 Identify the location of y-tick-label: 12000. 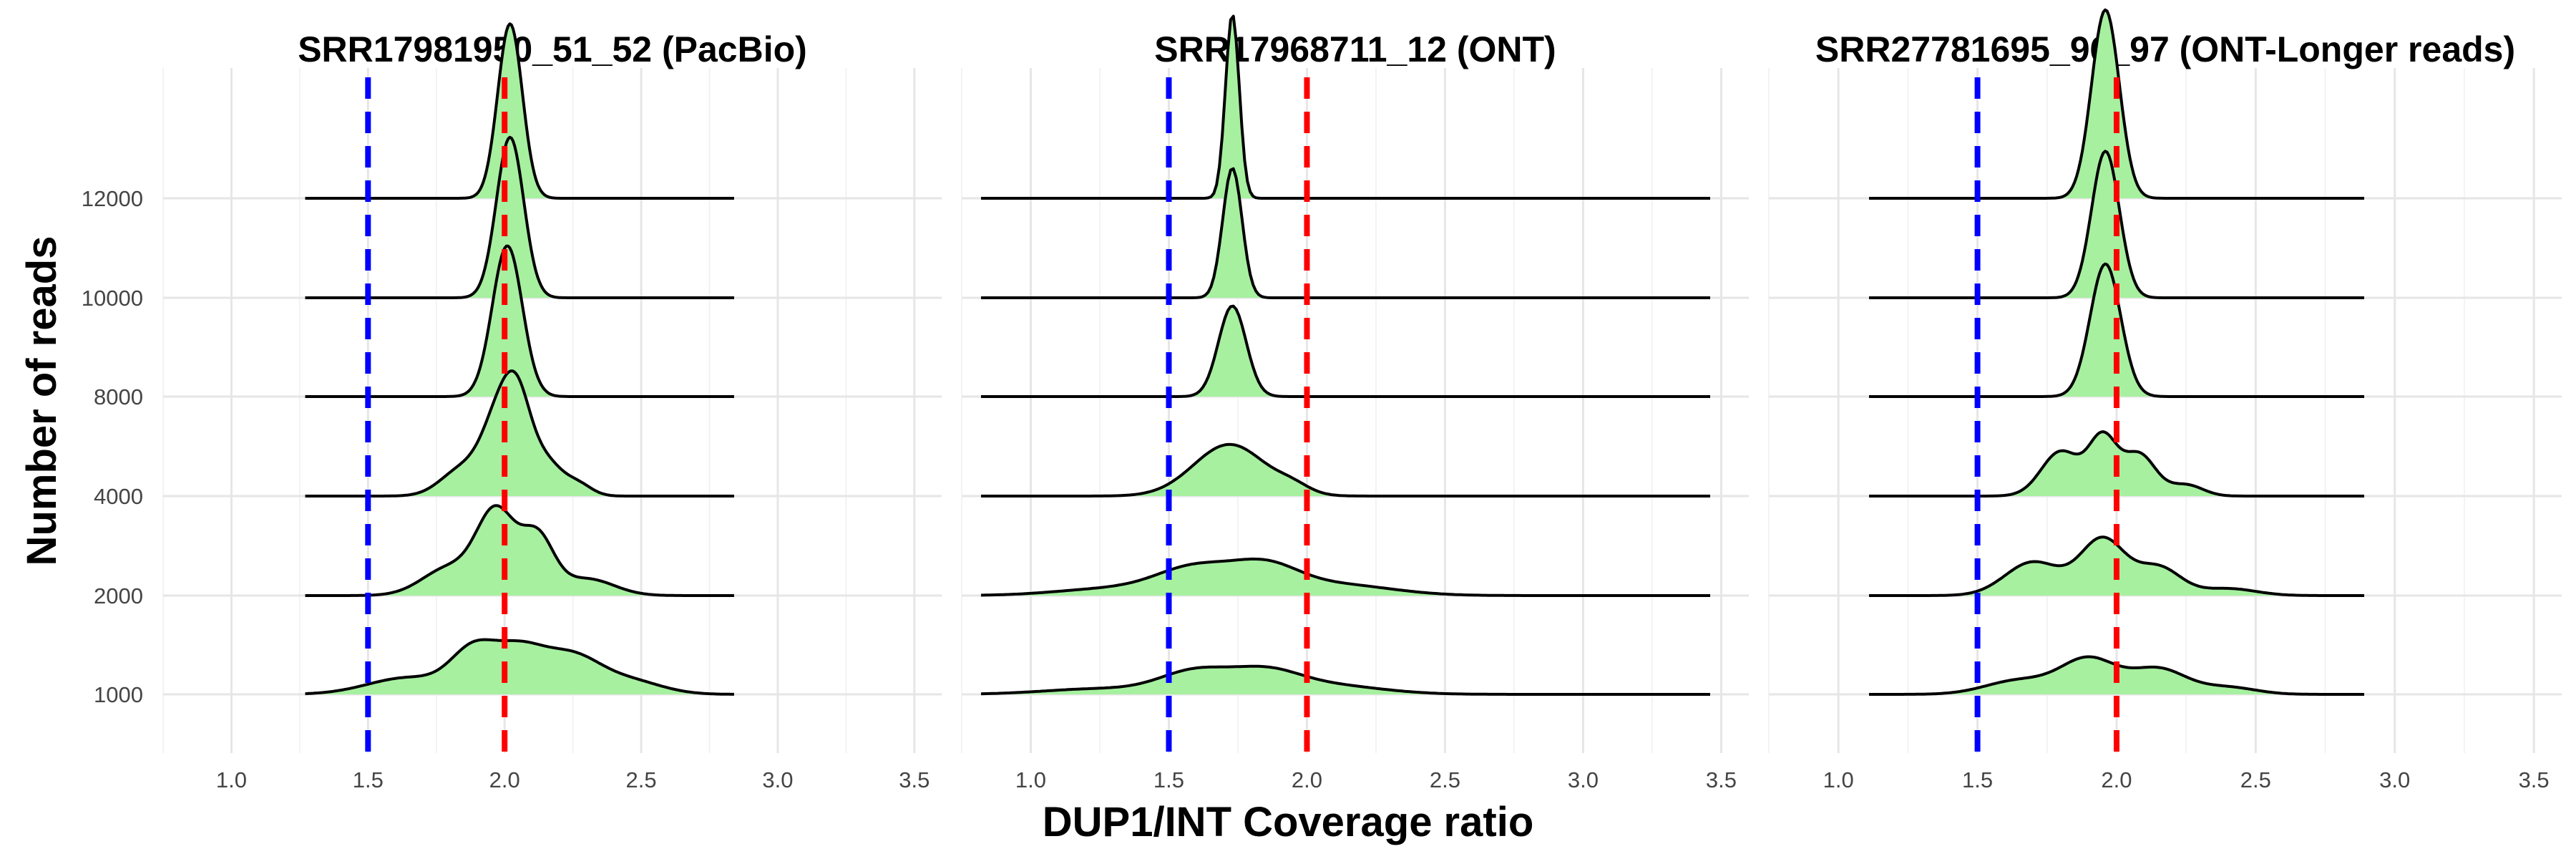
(112, 198).